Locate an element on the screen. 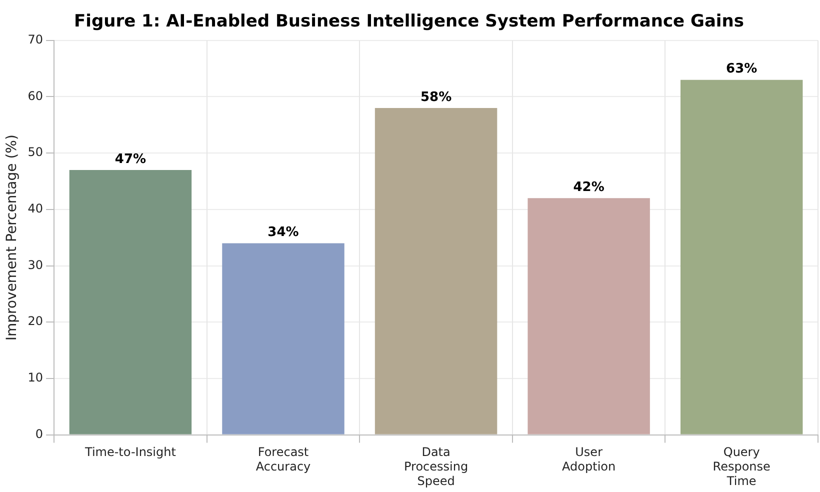 The image size is (820, 492). y-tick-label: 30 is located at coordinates (36, 265).